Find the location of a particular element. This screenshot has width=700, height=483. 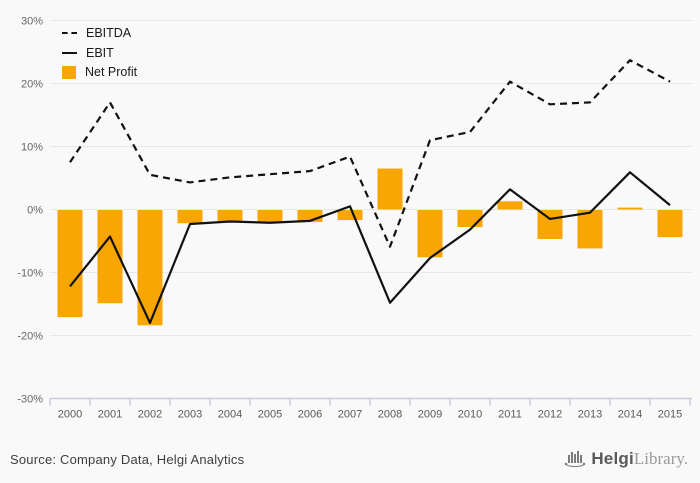

x-tick-label: 2002 is located at coordinates (150, 415).